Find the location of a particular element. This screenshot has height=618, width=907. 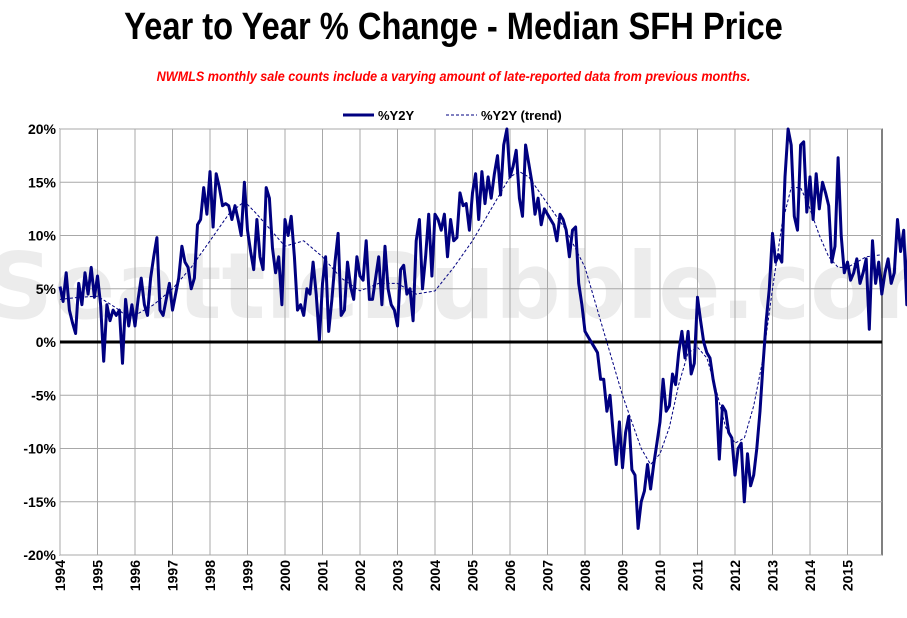

legend-label-trend: %Y2Y (trend) is located at coordinates (521, 115).